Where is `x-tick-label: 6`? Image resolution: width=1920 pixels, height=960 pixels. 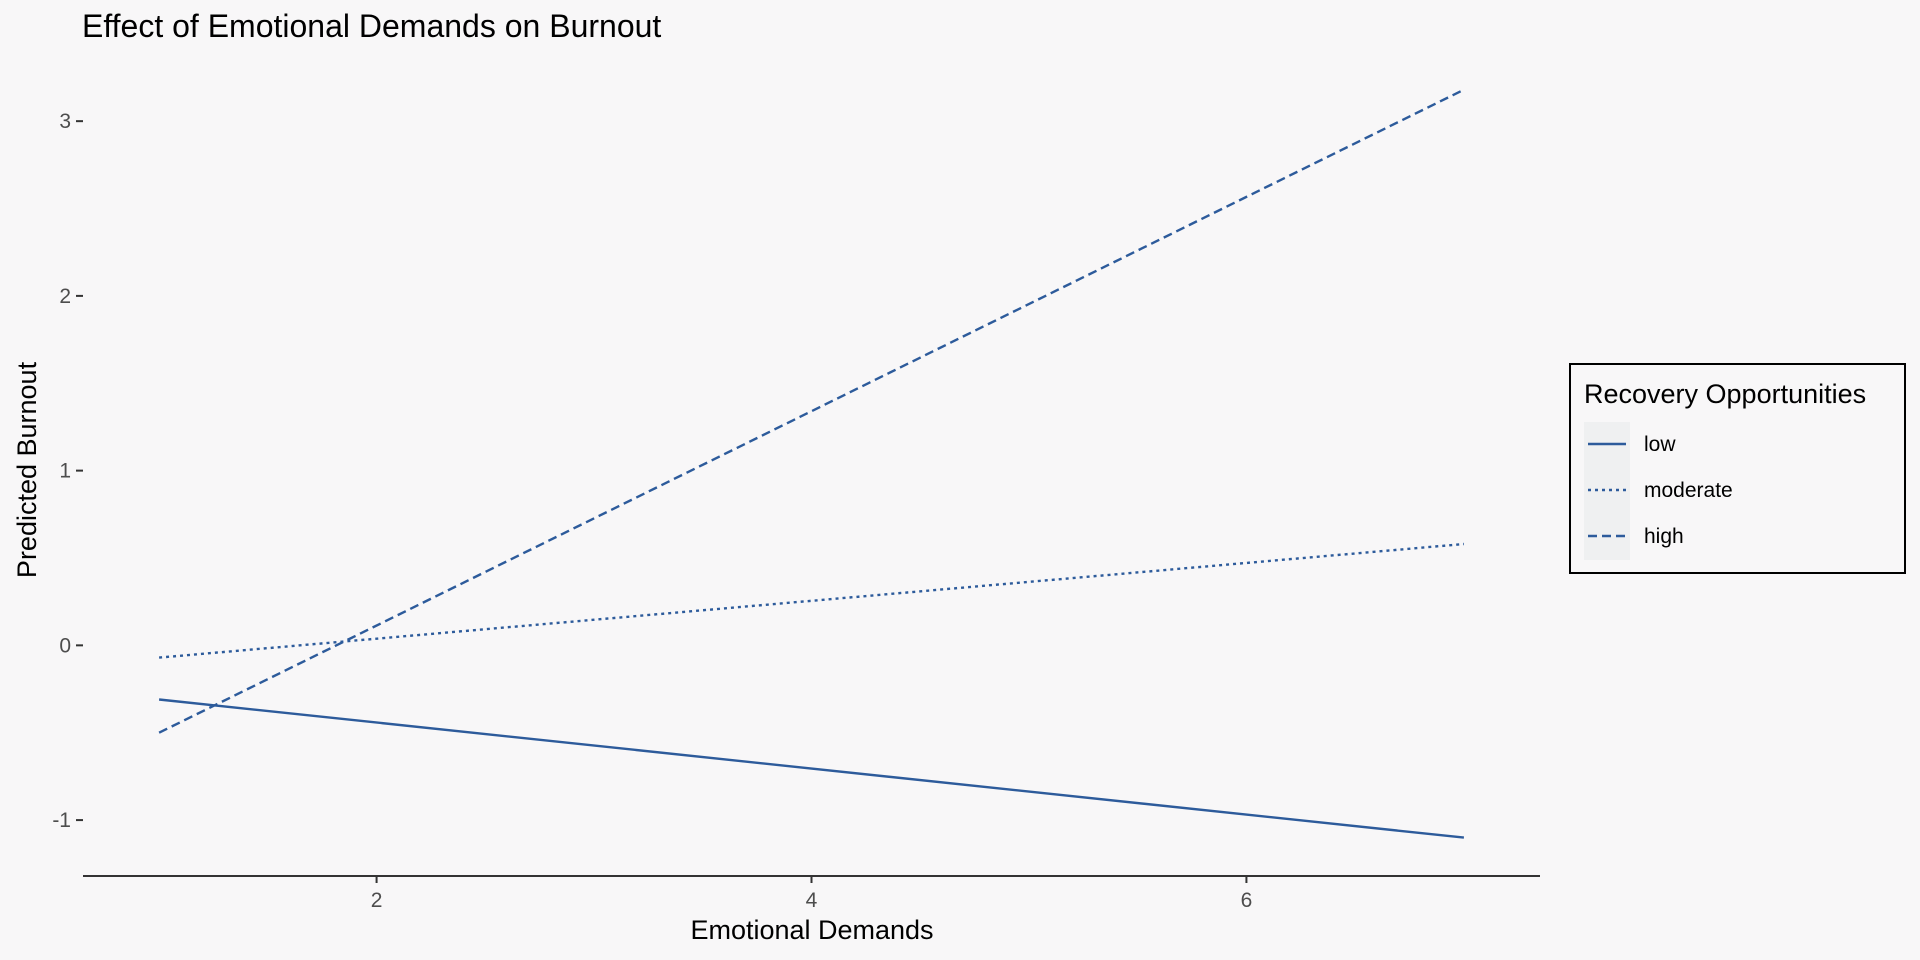 x-tick-label: 6 is located at coordinates (1247, 900).